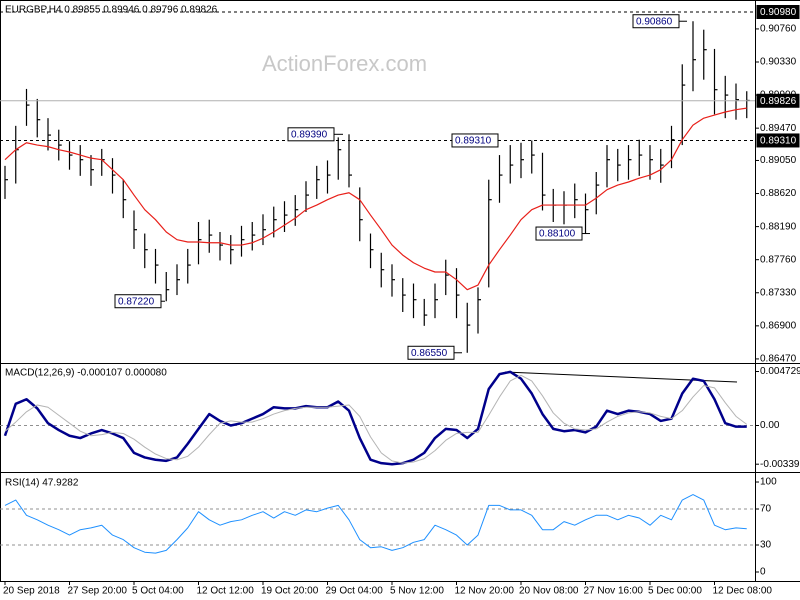 This screenshot has height=600, width=800. What do you see at coordinates (31, 591) in the screenshot?
I see `x-tick-label: 20 Sep 2018` at bounding box center [31, 591].